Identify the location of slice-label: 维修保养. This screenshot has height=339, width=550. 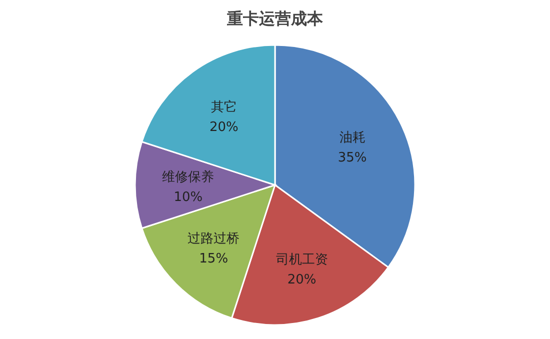
(188, 177).